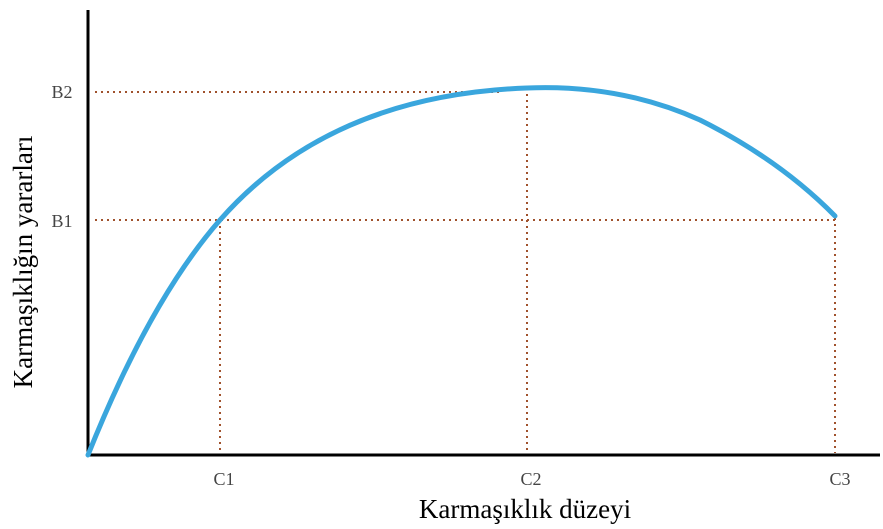 This screenshot has width=883, height=529. I want to click on y-axis-label: Karmaşıklığın yararları, so click(23, 262).